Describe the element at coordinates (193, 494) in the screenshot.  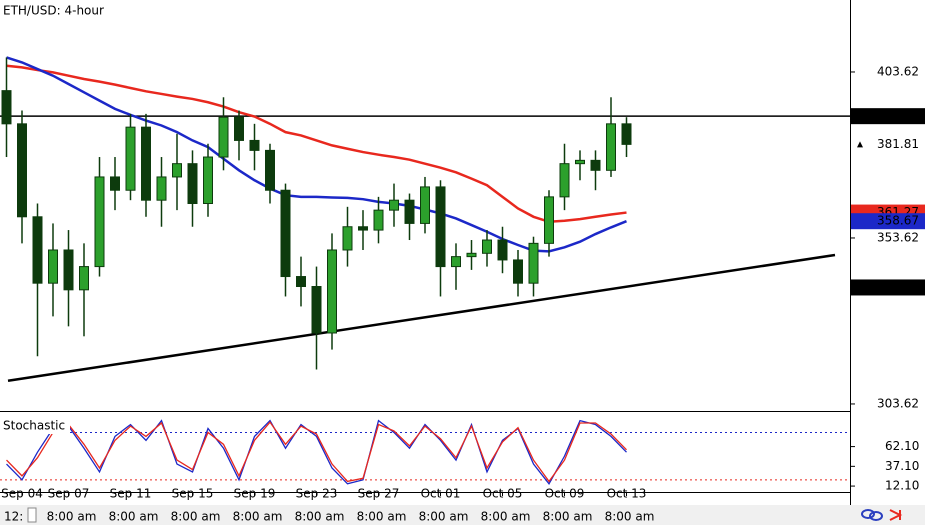
I see `x-tick-label: Sep 15` at that location.